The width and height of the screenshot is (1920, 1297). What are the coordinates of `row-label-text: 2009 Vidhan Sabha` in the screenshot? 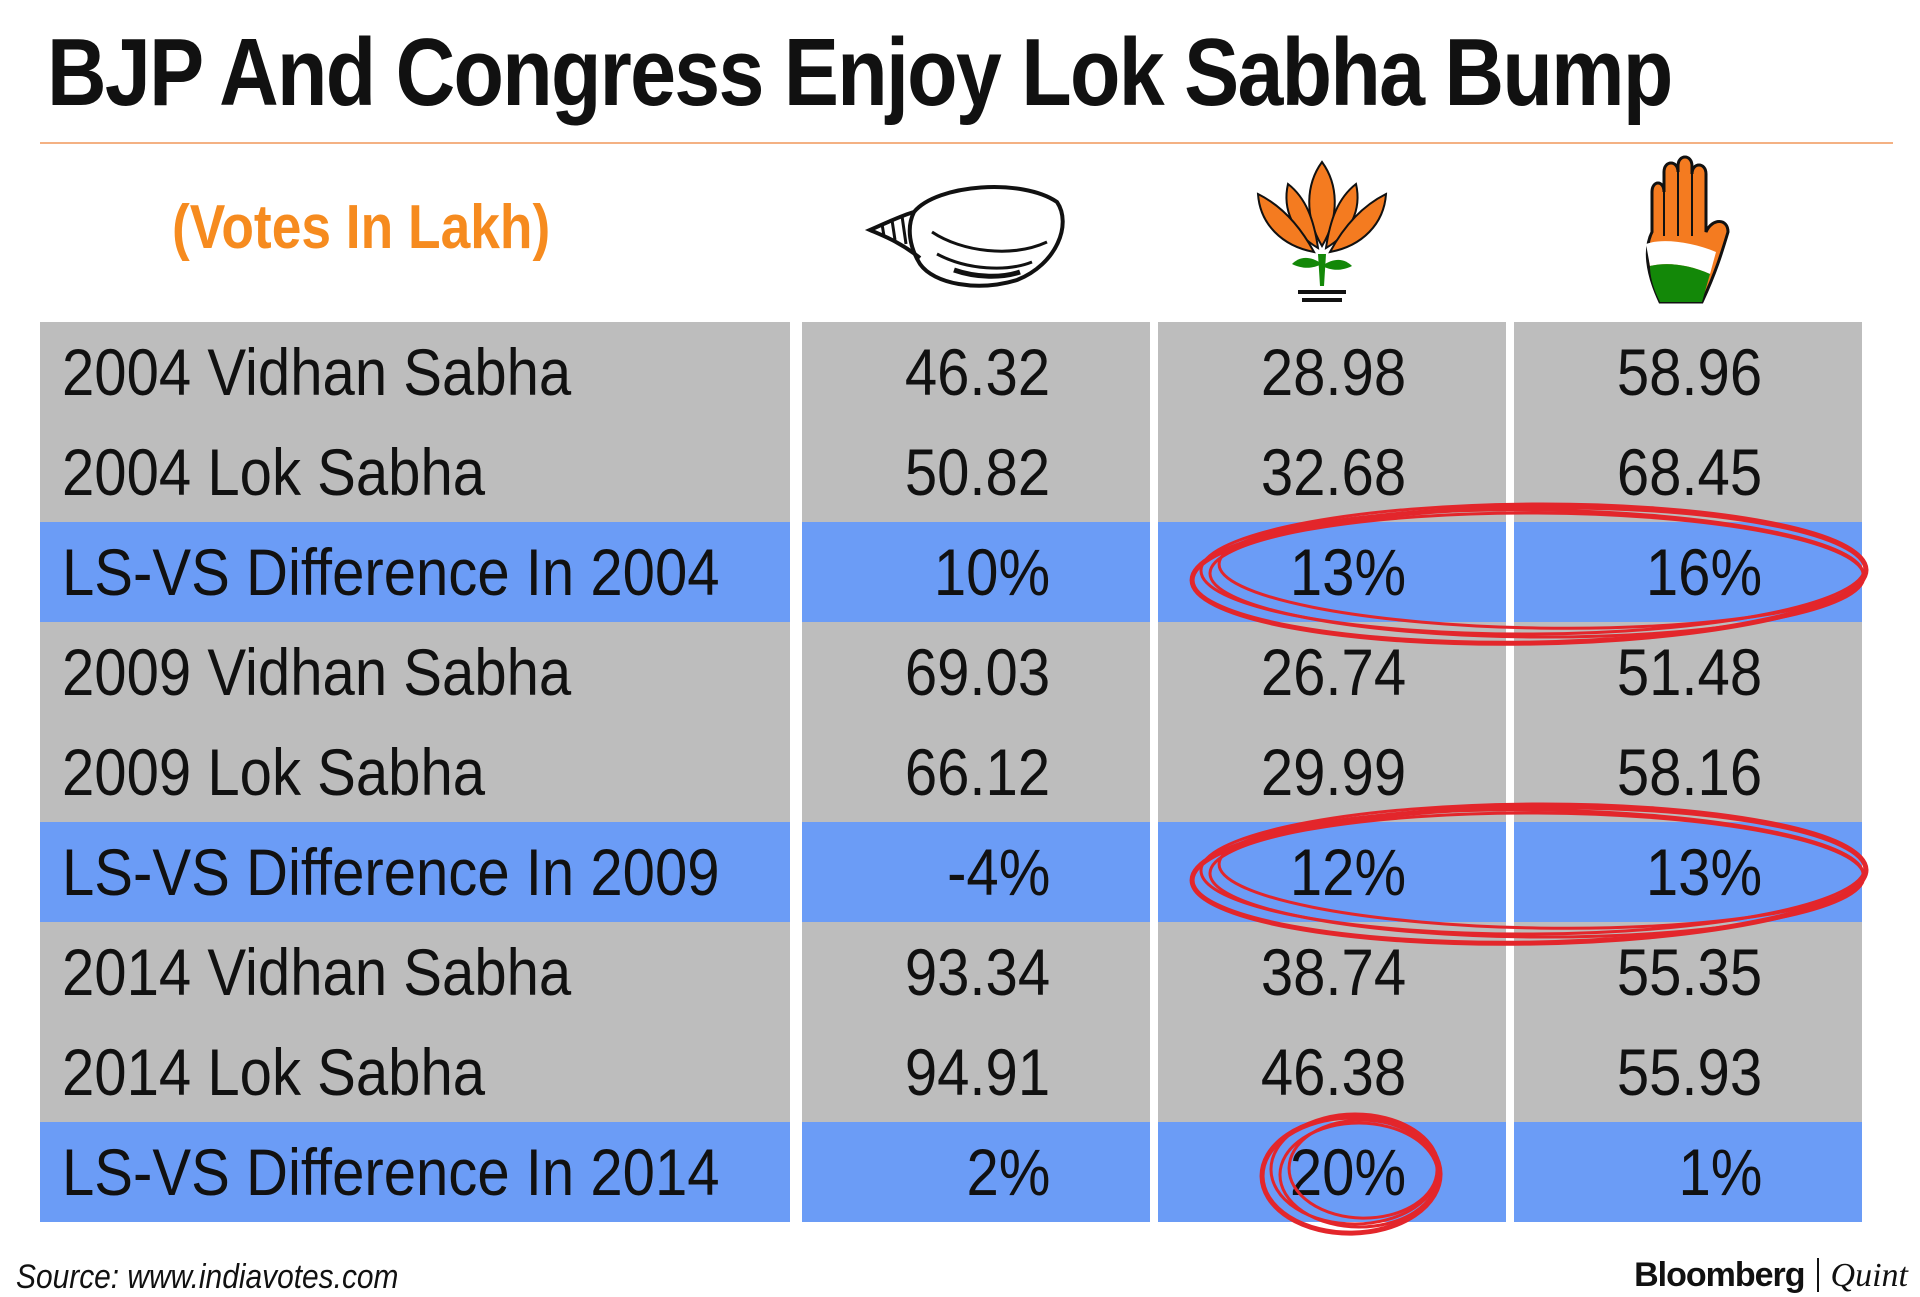 It's located at (317, 672).